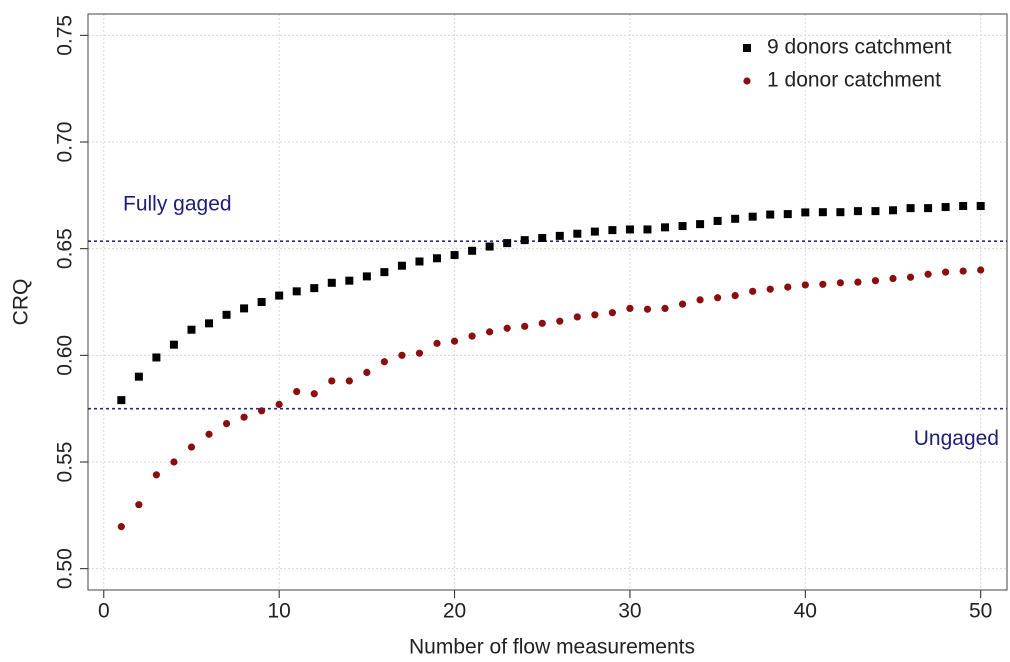  What do you see at coordinates (980, 611) in the screenshot?
I see `x-tick-label: 50` at bounding box center [980, 611].